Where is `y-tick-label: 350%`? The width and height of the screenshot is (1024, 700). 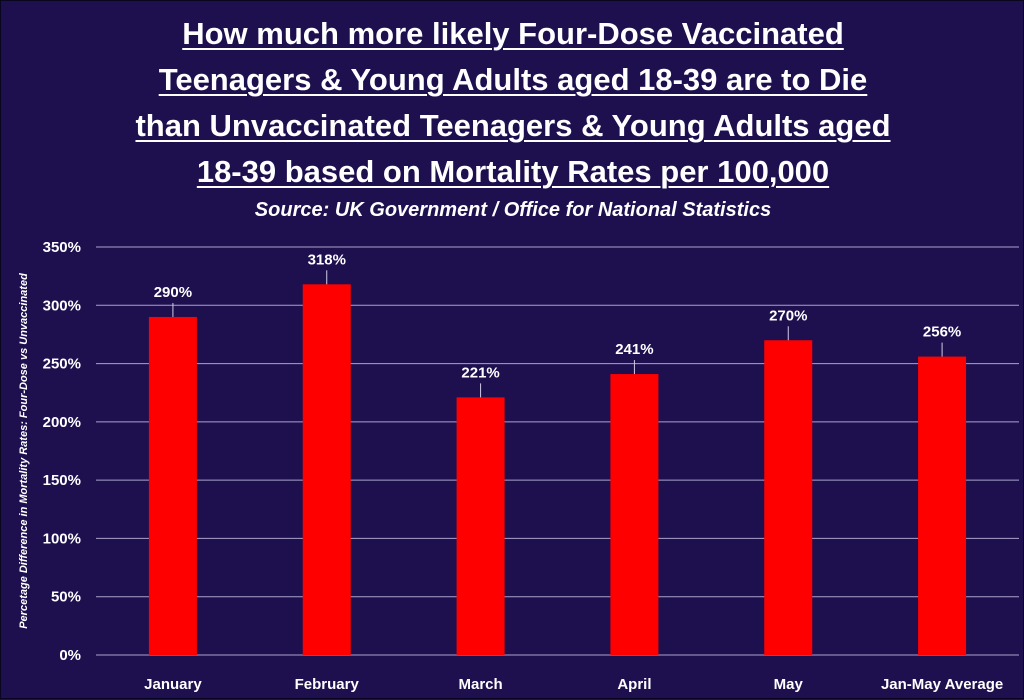 y-tick-label: 350% is located at coordinates (62, 247).